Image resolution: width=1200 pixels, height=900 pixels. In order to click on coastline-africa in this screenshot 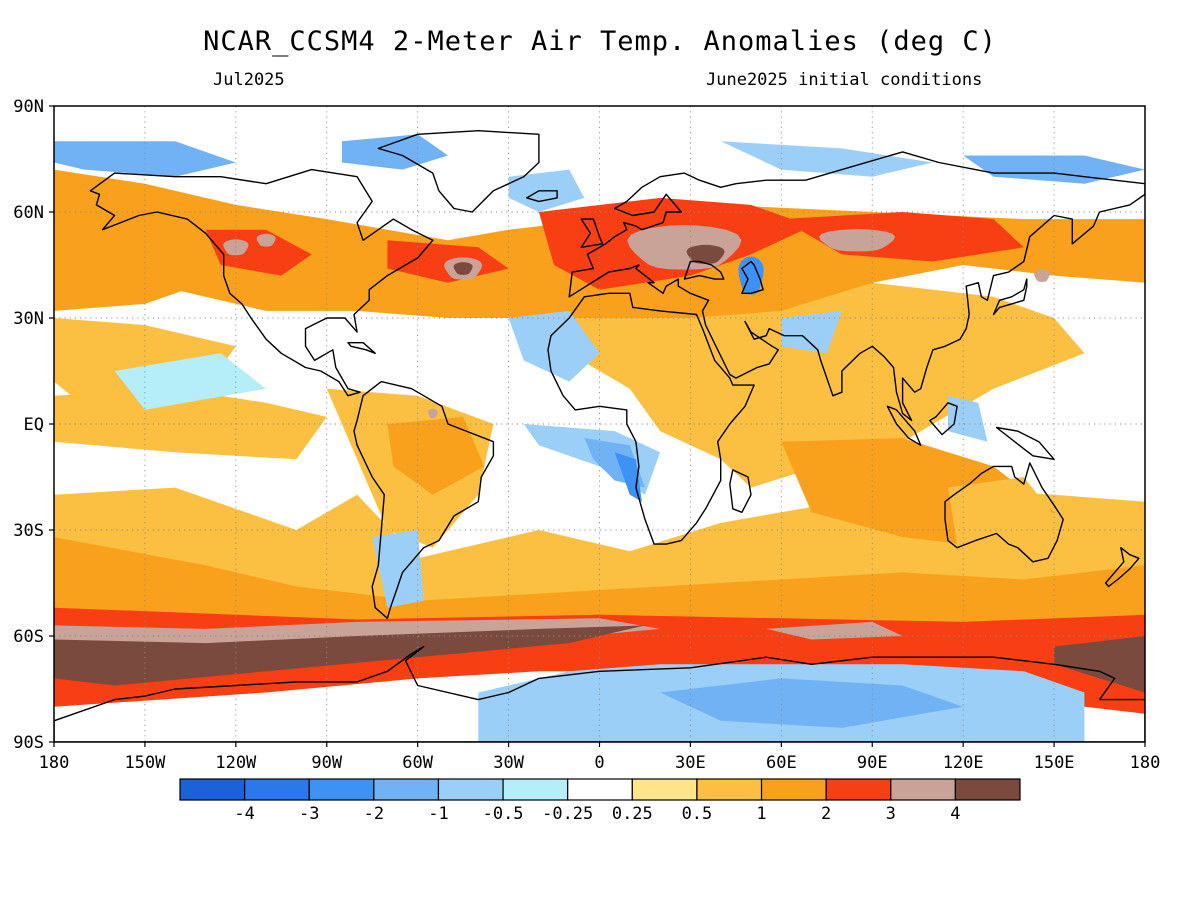, I will do `click(651, 418)`.